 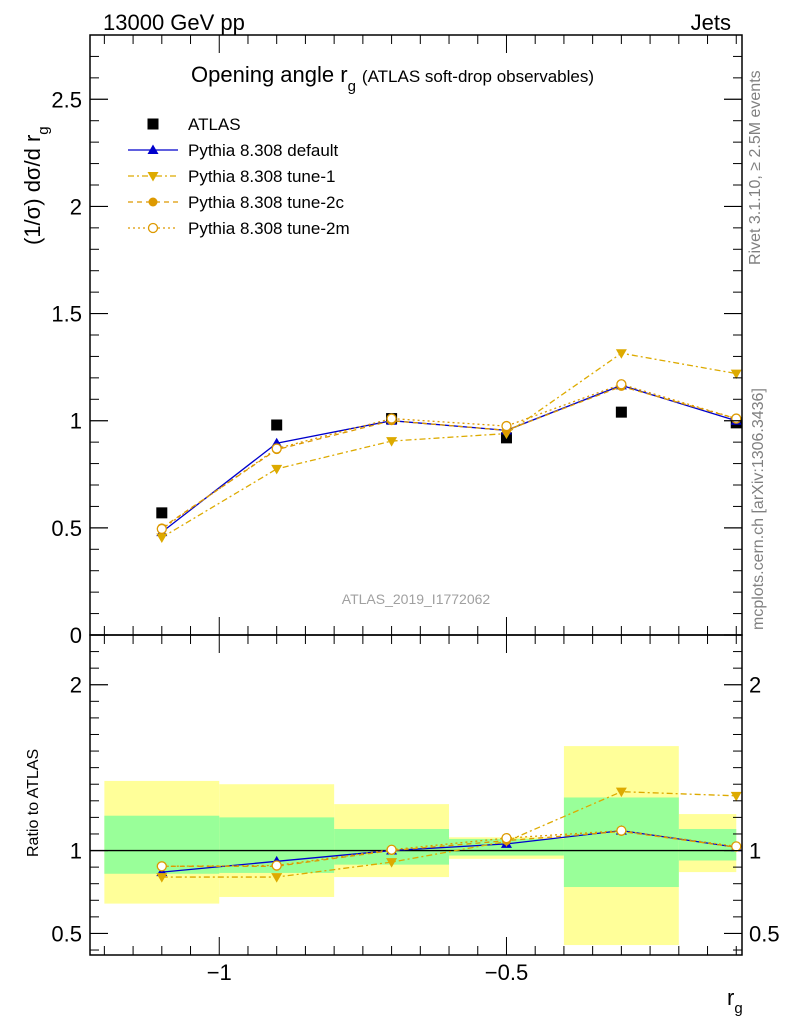 What do you see at coordinates (76, 851) in the screenshot?
I see `ratio-y-tick-label: 1` at bounding box center [76, 851].